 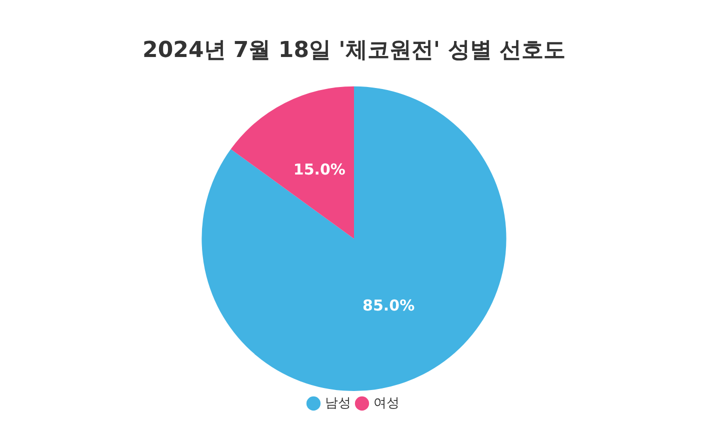 I want to click on chart-title: 2024년 7월 18일 '체코원전' 성별 선호도, so click(x=354, y=50).